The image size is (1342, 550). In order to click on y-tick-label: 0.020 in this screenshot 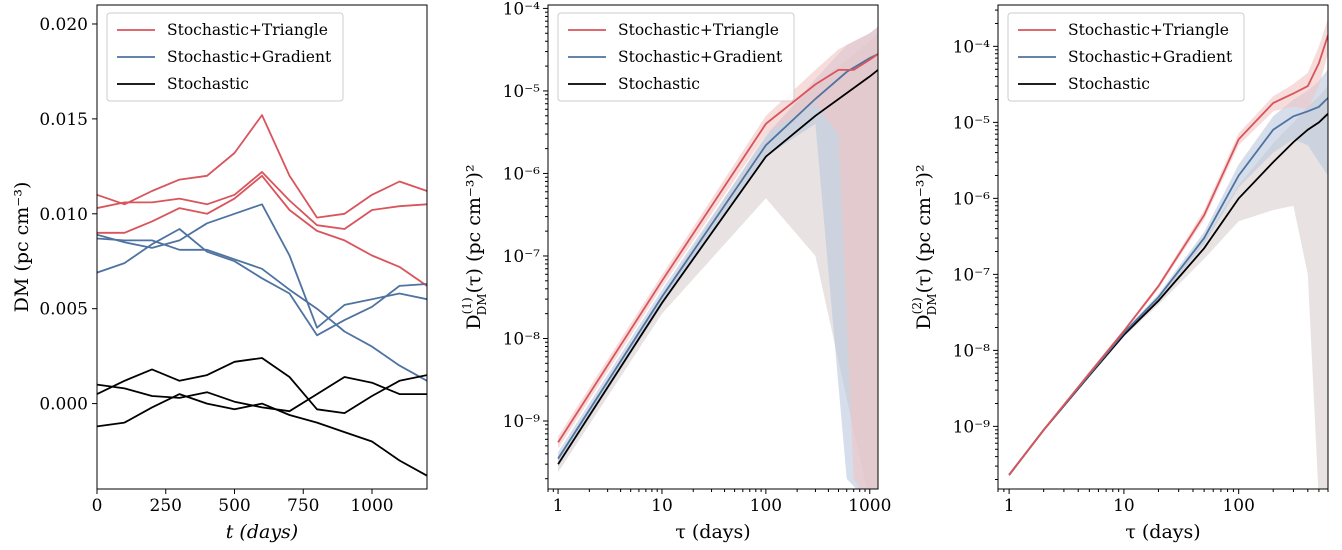, I will do `click(63, 25)`.